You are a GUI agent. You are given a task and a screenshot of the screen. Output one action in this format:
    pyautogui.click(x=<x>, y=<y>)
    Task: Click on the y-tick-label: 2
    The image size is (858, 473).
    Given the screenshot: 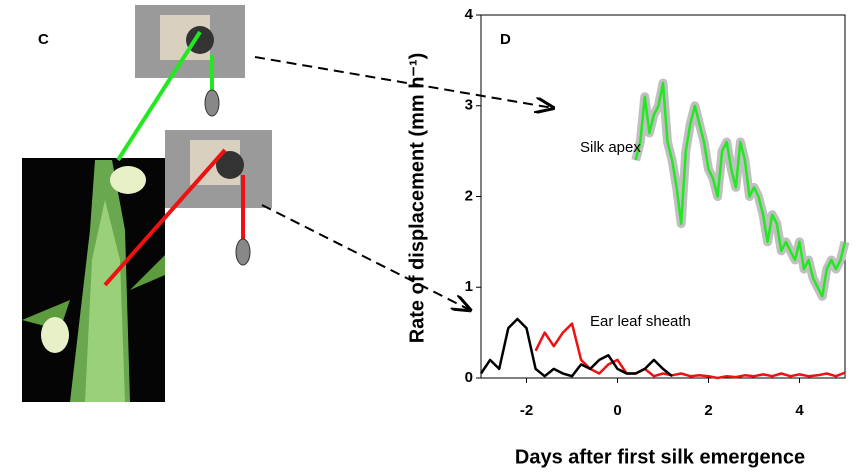 What is the action you would take?
    pyautogui.click(x=469, y=195)
    